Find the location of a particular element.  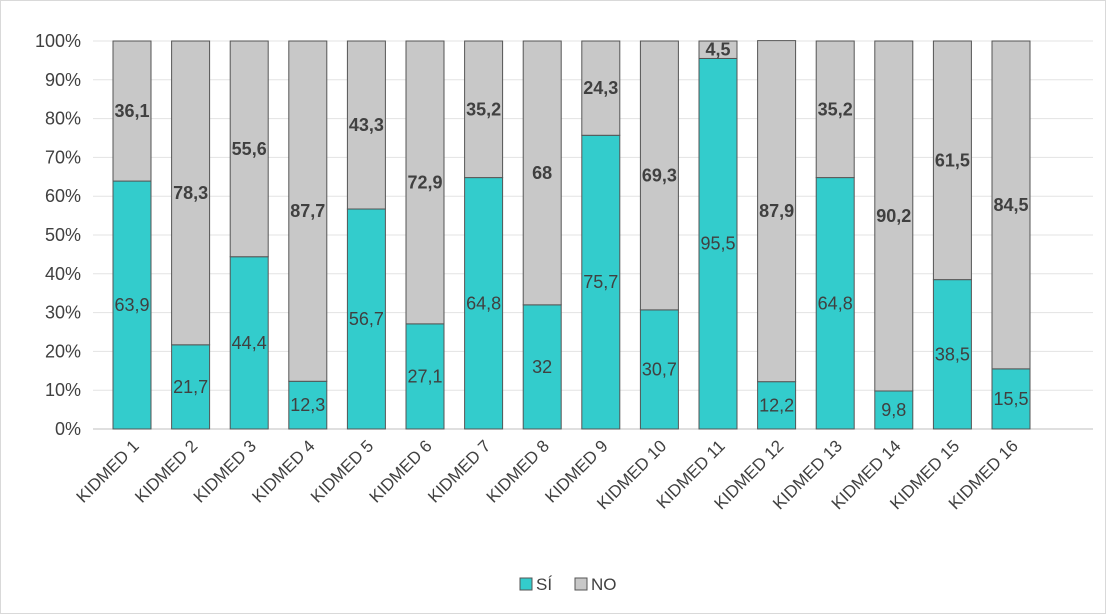

data-label-no: 55,6 is located at coordinates (249, 149).